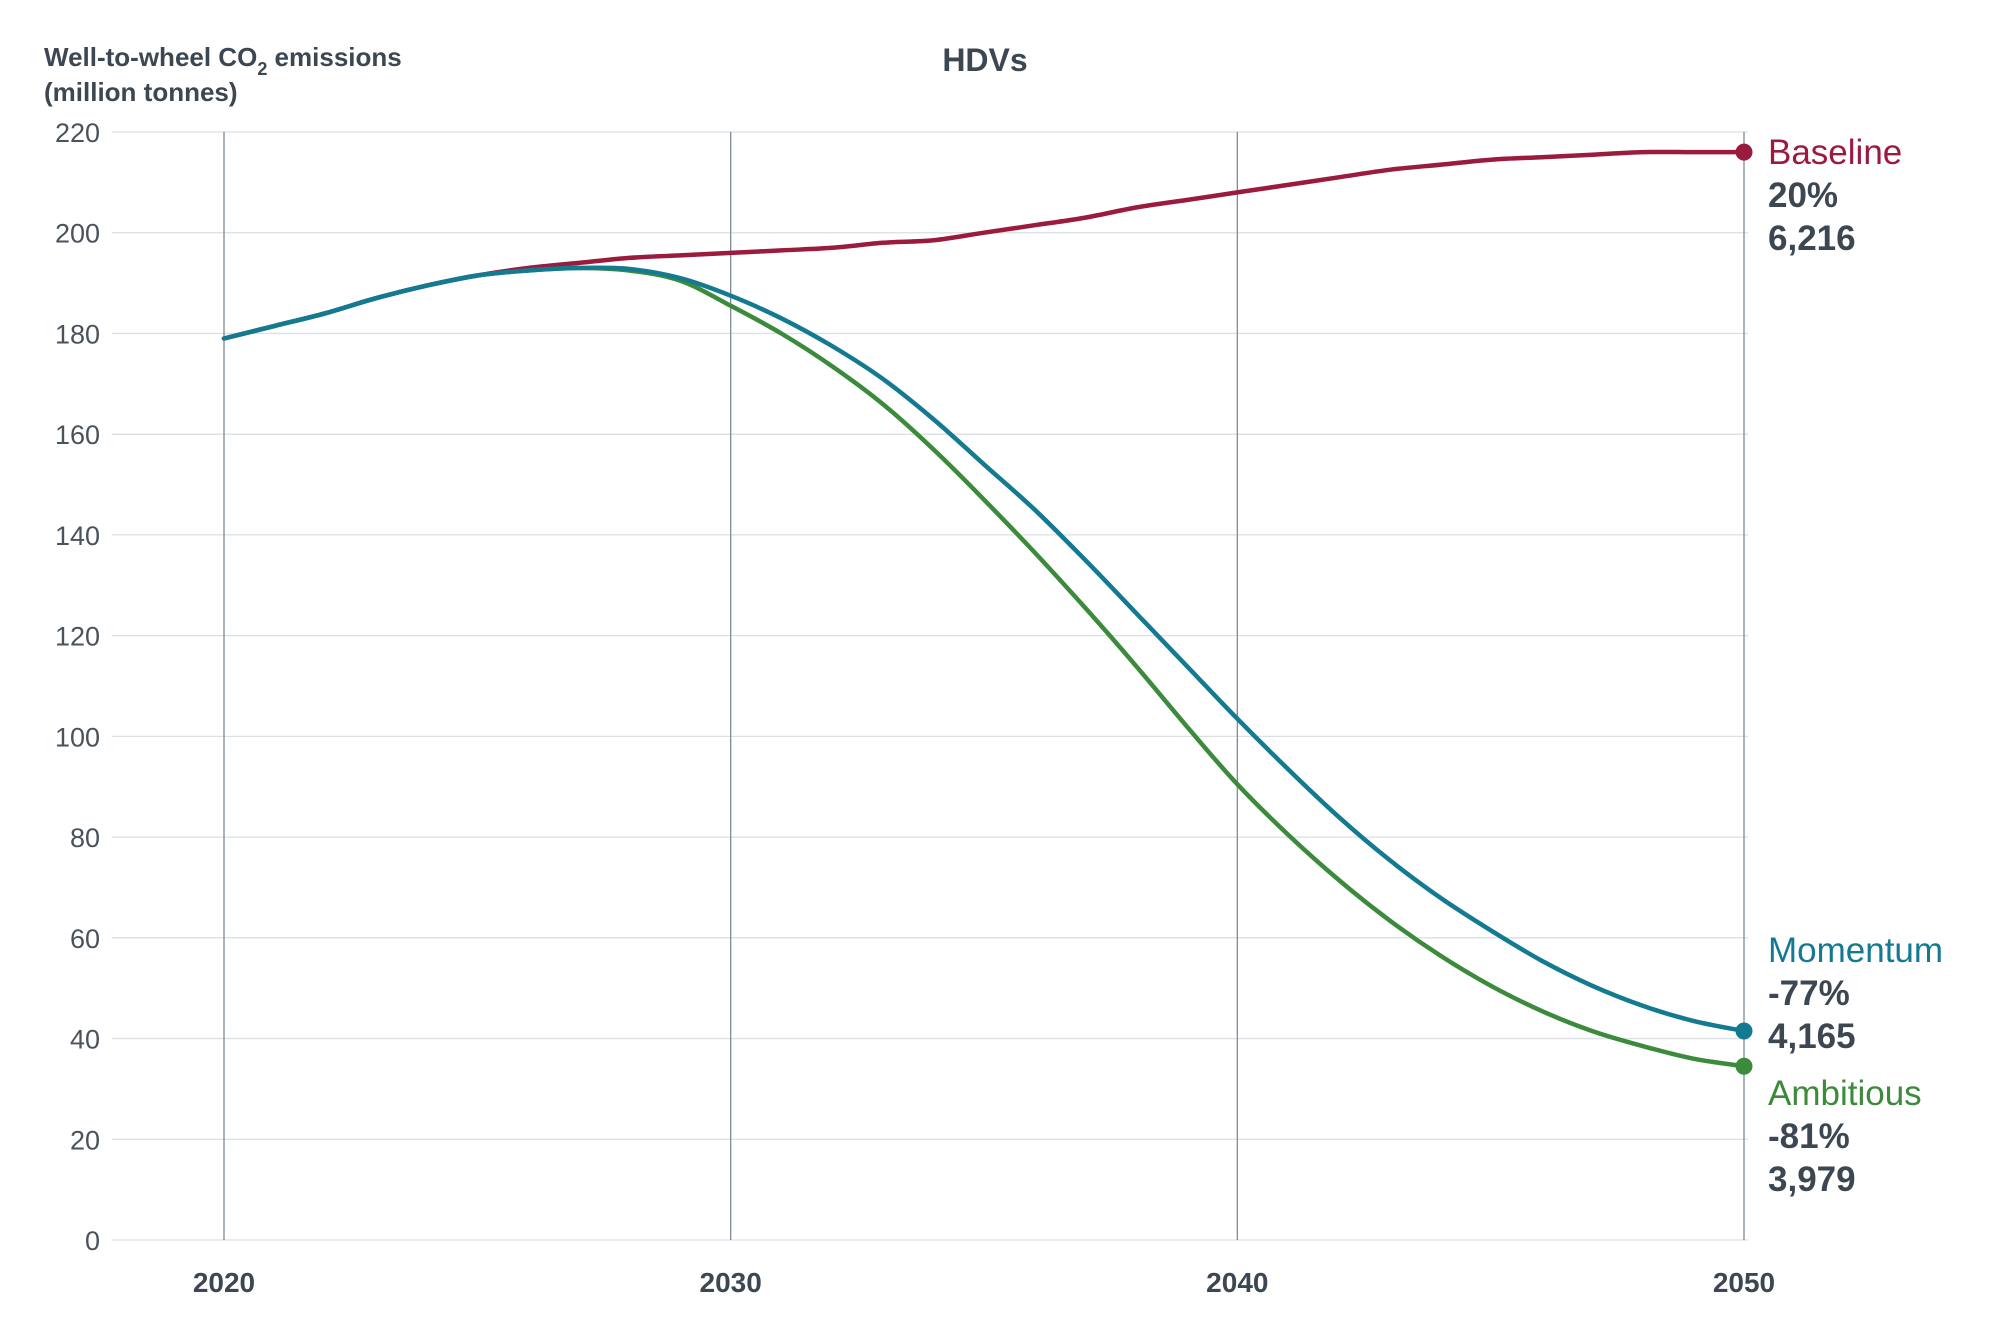  I want to click on y-axis-label-prefix: Well-to-wheel CO, so click(150, 57).